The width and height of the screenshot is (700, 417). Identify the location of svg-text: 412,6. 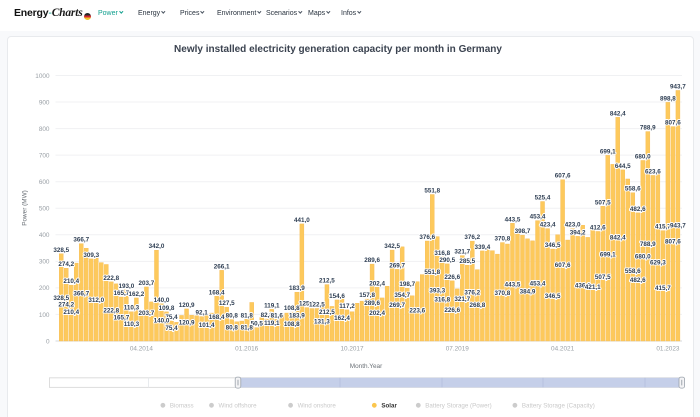
(598, 228).